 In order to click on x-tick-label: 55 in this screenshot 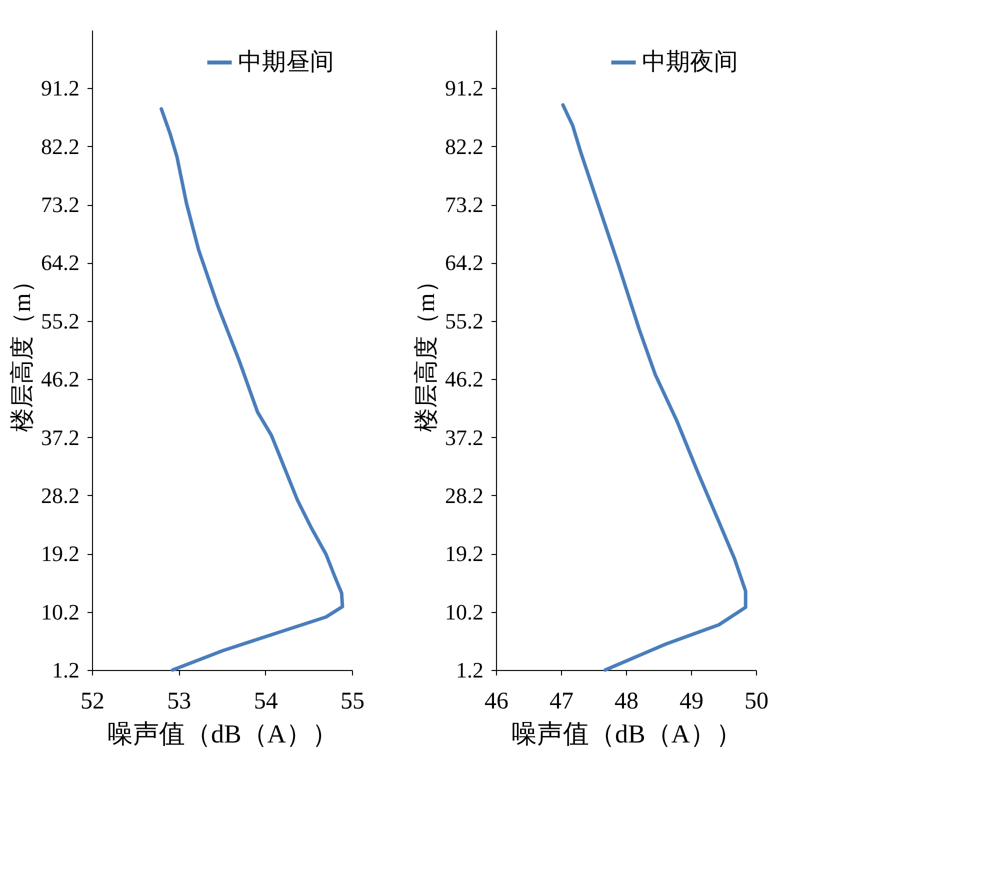, I will do `click(352, 701)`.